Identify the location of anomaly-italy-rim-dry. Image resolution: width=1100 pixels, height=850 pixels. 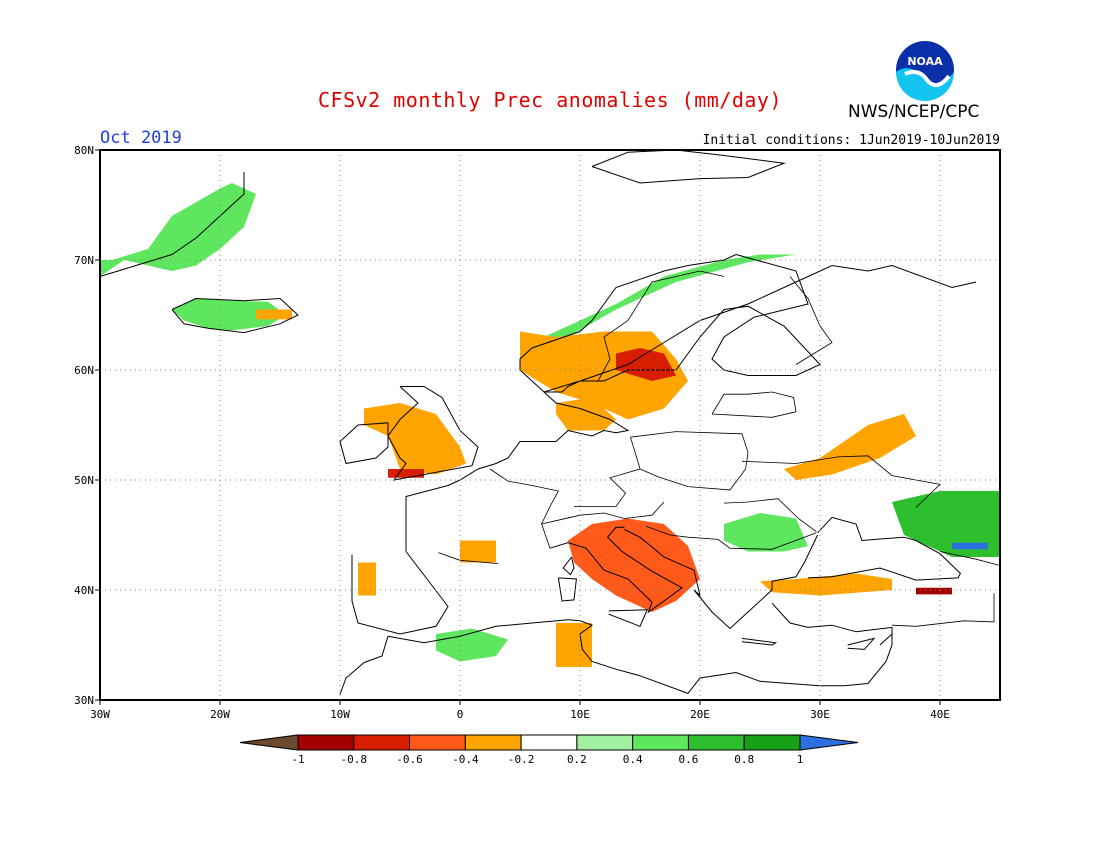
(634, 565).